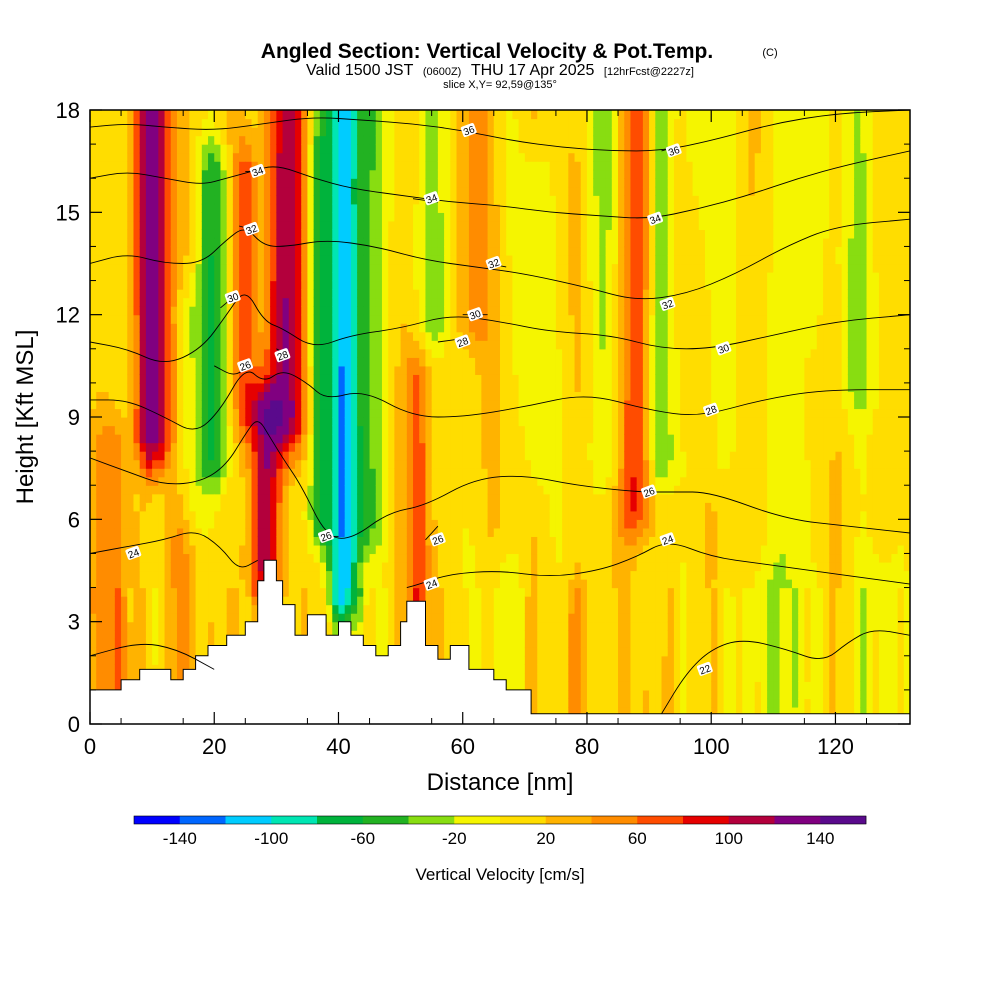 This screenshot has height=1000, width=1000. What do you see at coordinates (360, 70) in the screenshot?
I see `subtitle-valid: Valid 1500 JST` at bounding box center [360, 70].